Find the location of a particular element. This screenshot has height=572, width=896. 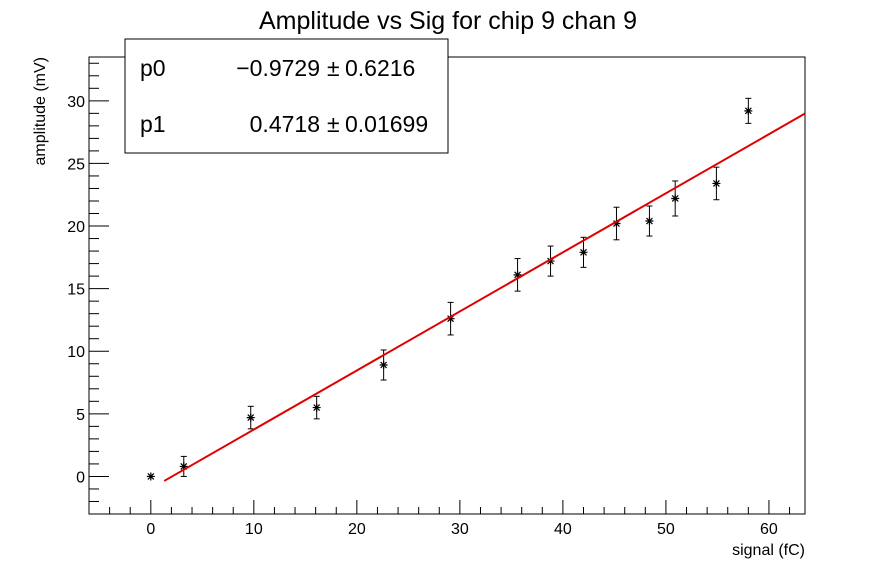

y-tick-label: 30 is located at coordinates (76, 102).